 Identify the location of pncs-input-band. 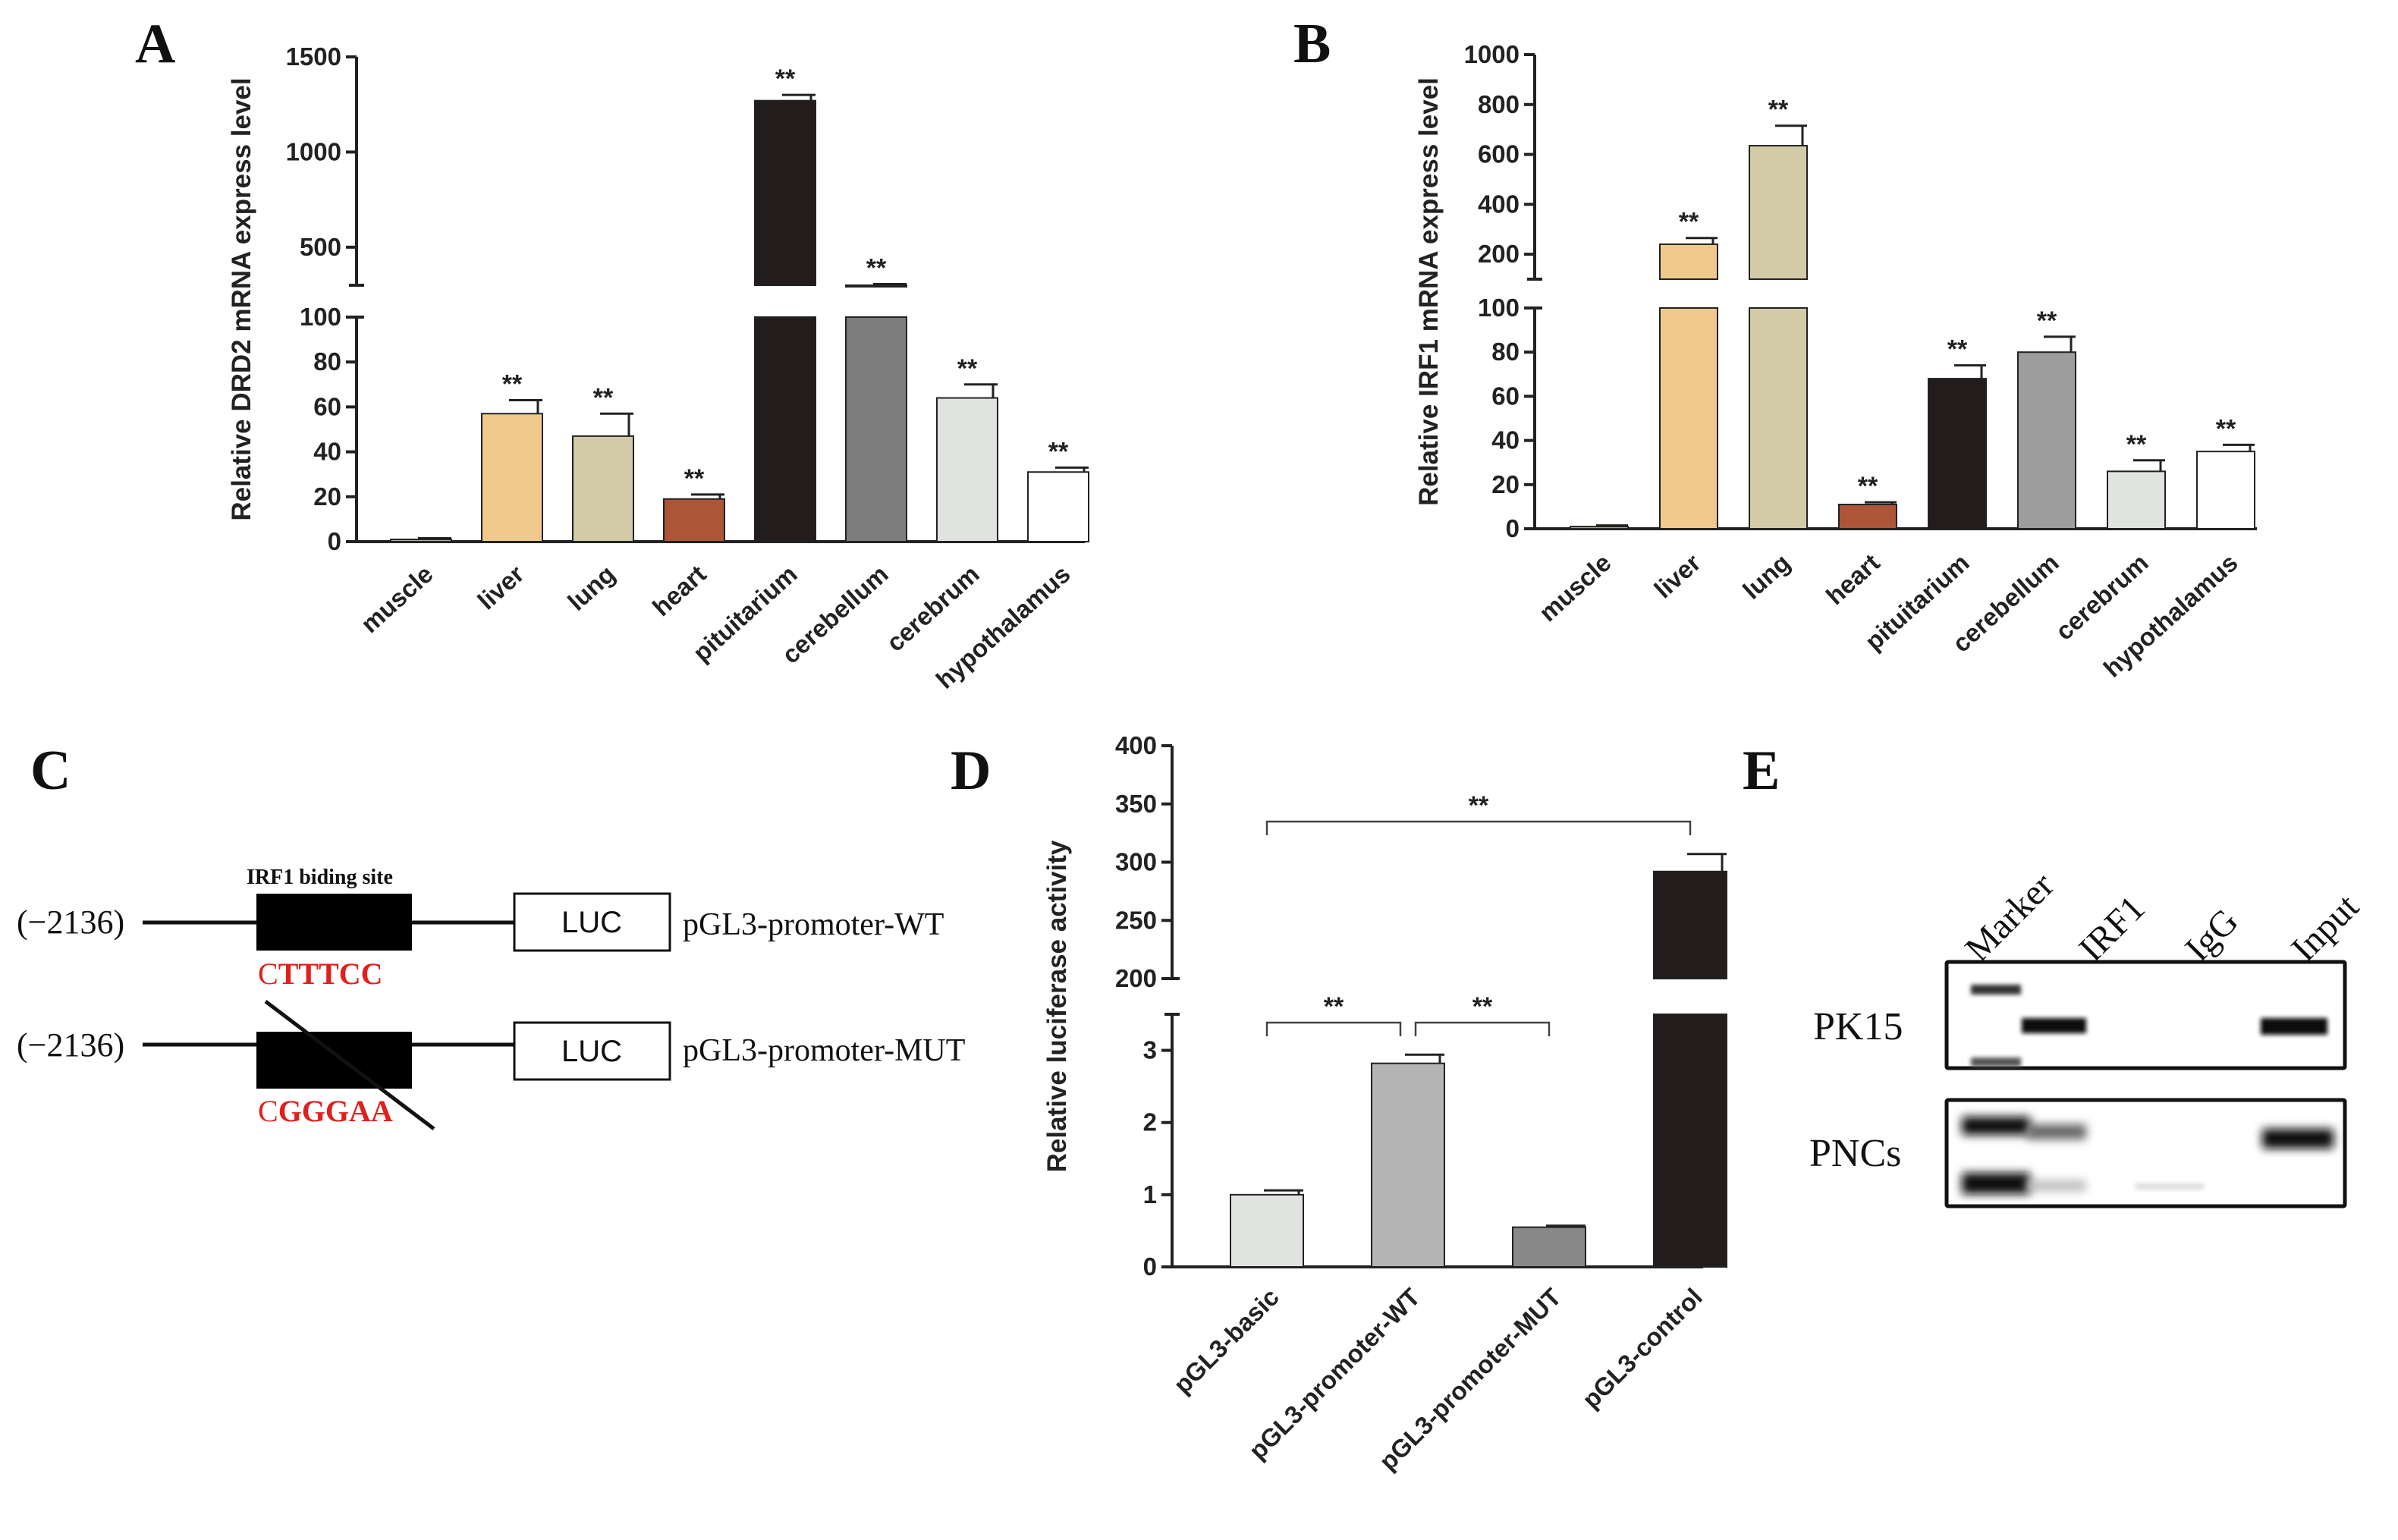
(2298, 1139).